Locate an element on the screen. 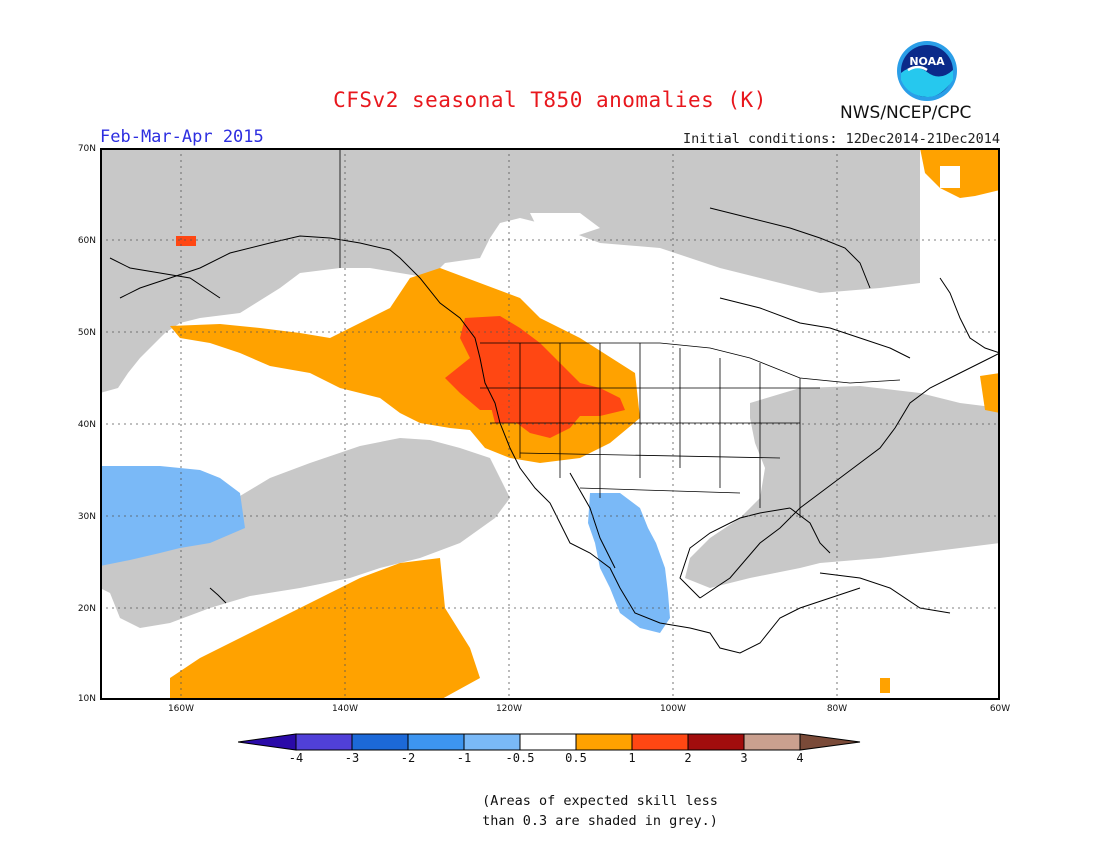  colorbar-label: 1 is located at coordinates (632, 758).